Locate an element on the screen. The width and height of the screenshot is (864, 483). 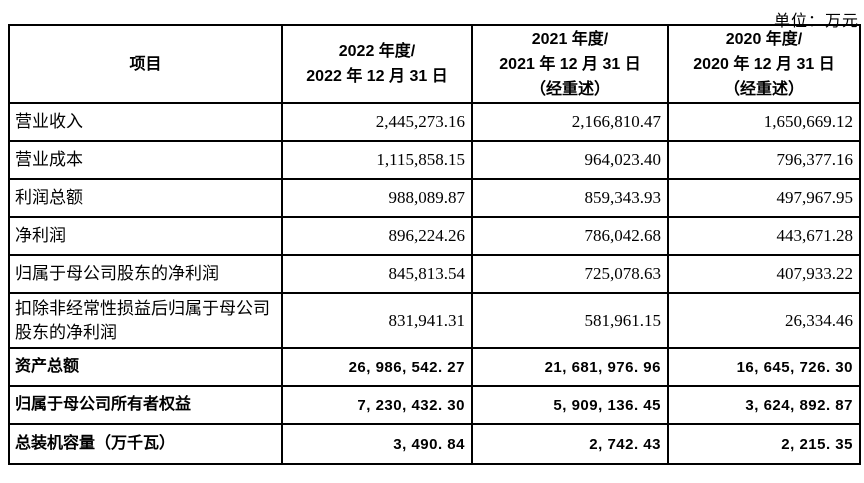
row-label-parent-equity: 归属于母公司所有者权益 is located at coordinates (145, 405).